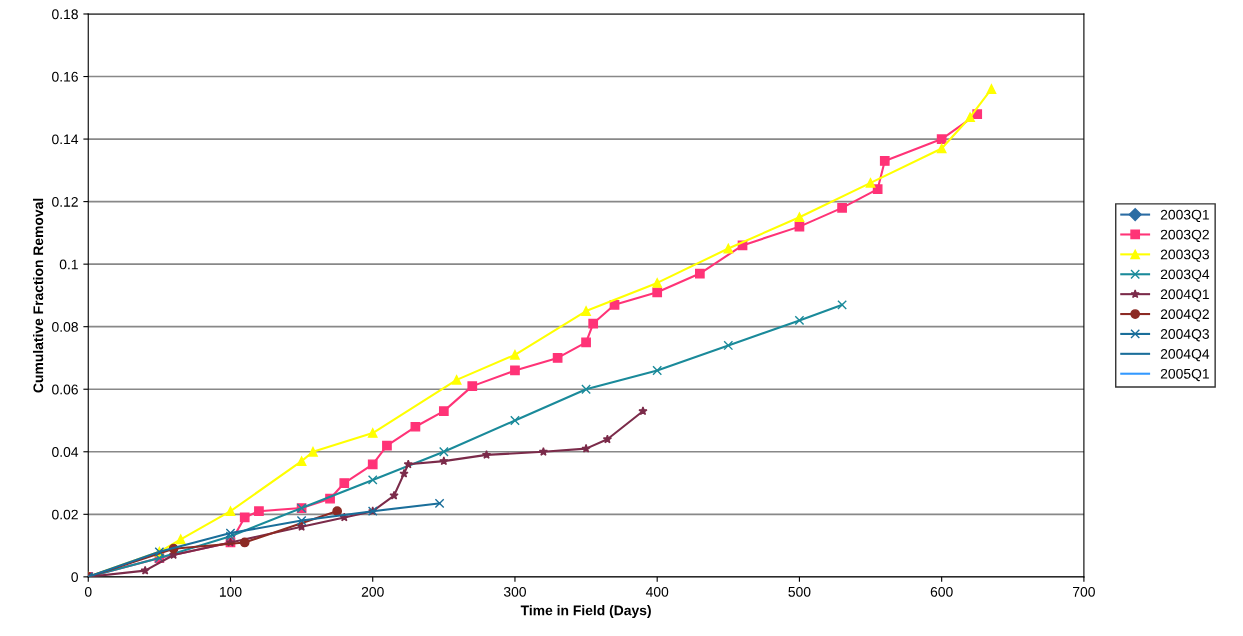 Image resolution: width=1243 pixels, height=636 pixels. I want to click on x-tick-label: 400, so click(657, 591).